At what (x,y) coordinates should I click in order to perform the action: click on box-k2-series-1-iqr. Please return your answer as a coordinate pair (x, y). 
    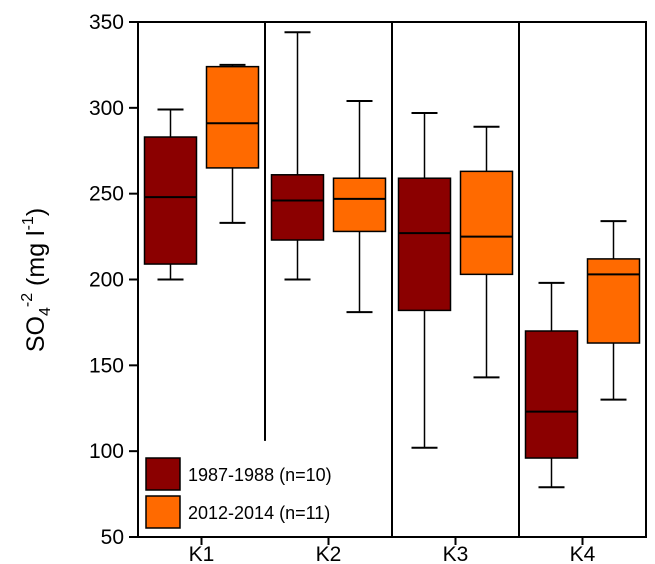
    Looking at the image, I should click on (297, 207).